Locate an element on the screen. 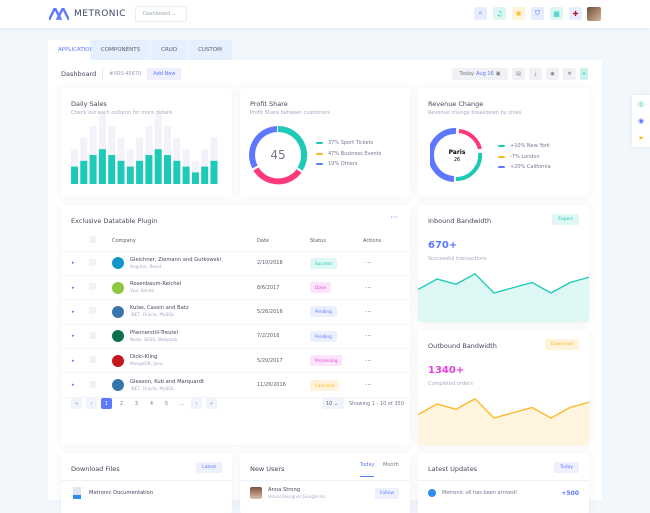 The image size is (650, 513). add-icon: + is located at coordinates (584, 74).